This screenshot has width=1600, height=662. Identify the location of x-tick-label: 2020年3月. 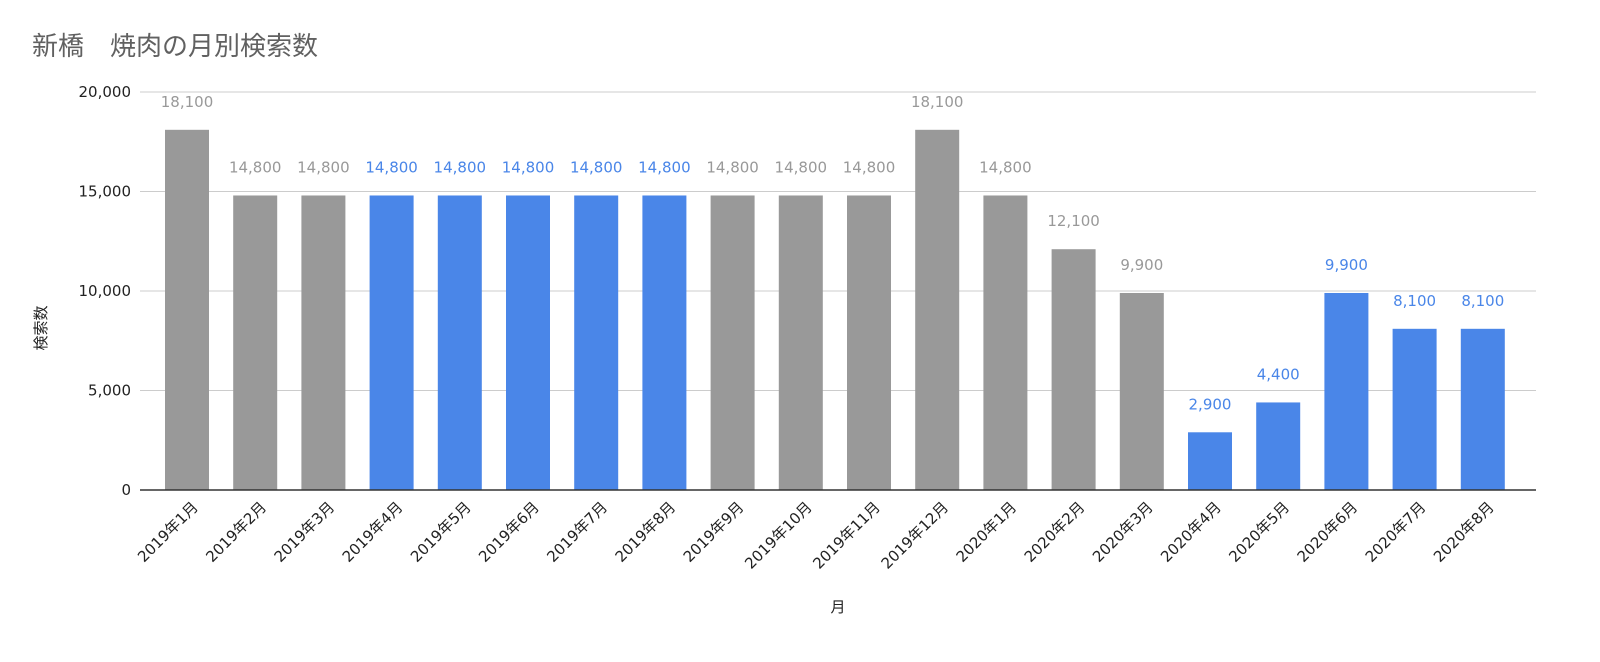
(1123, 532).